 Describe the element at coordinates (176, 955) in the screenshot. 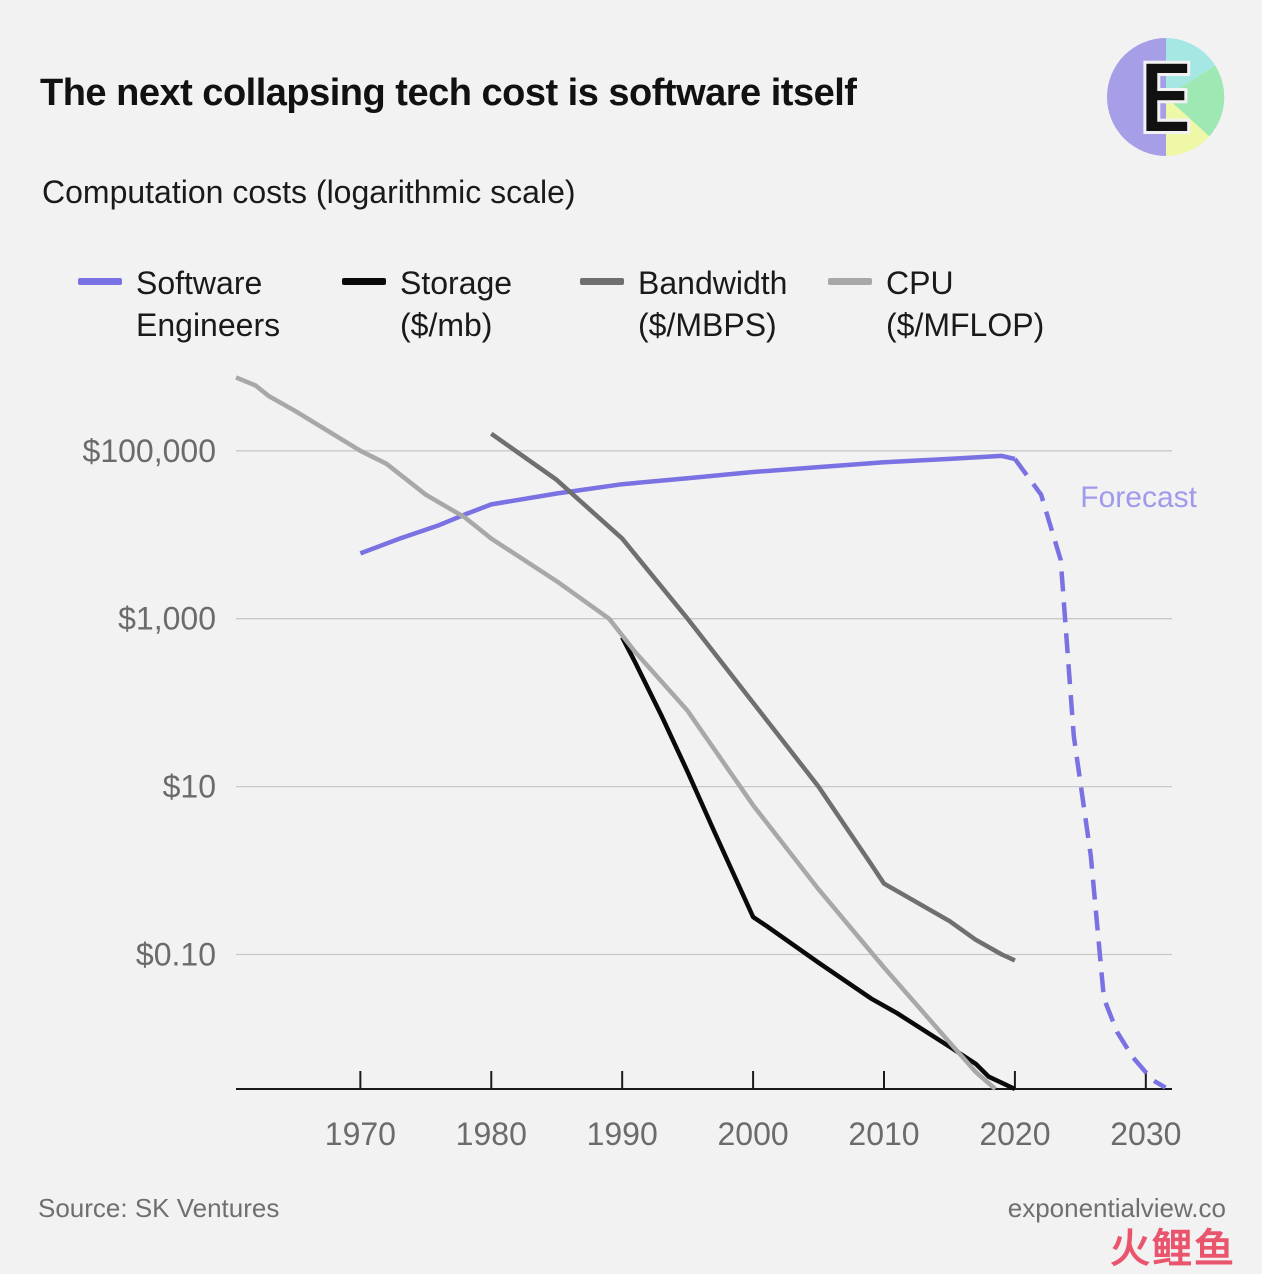

I see `y-tick-label: $0.10` at that location.